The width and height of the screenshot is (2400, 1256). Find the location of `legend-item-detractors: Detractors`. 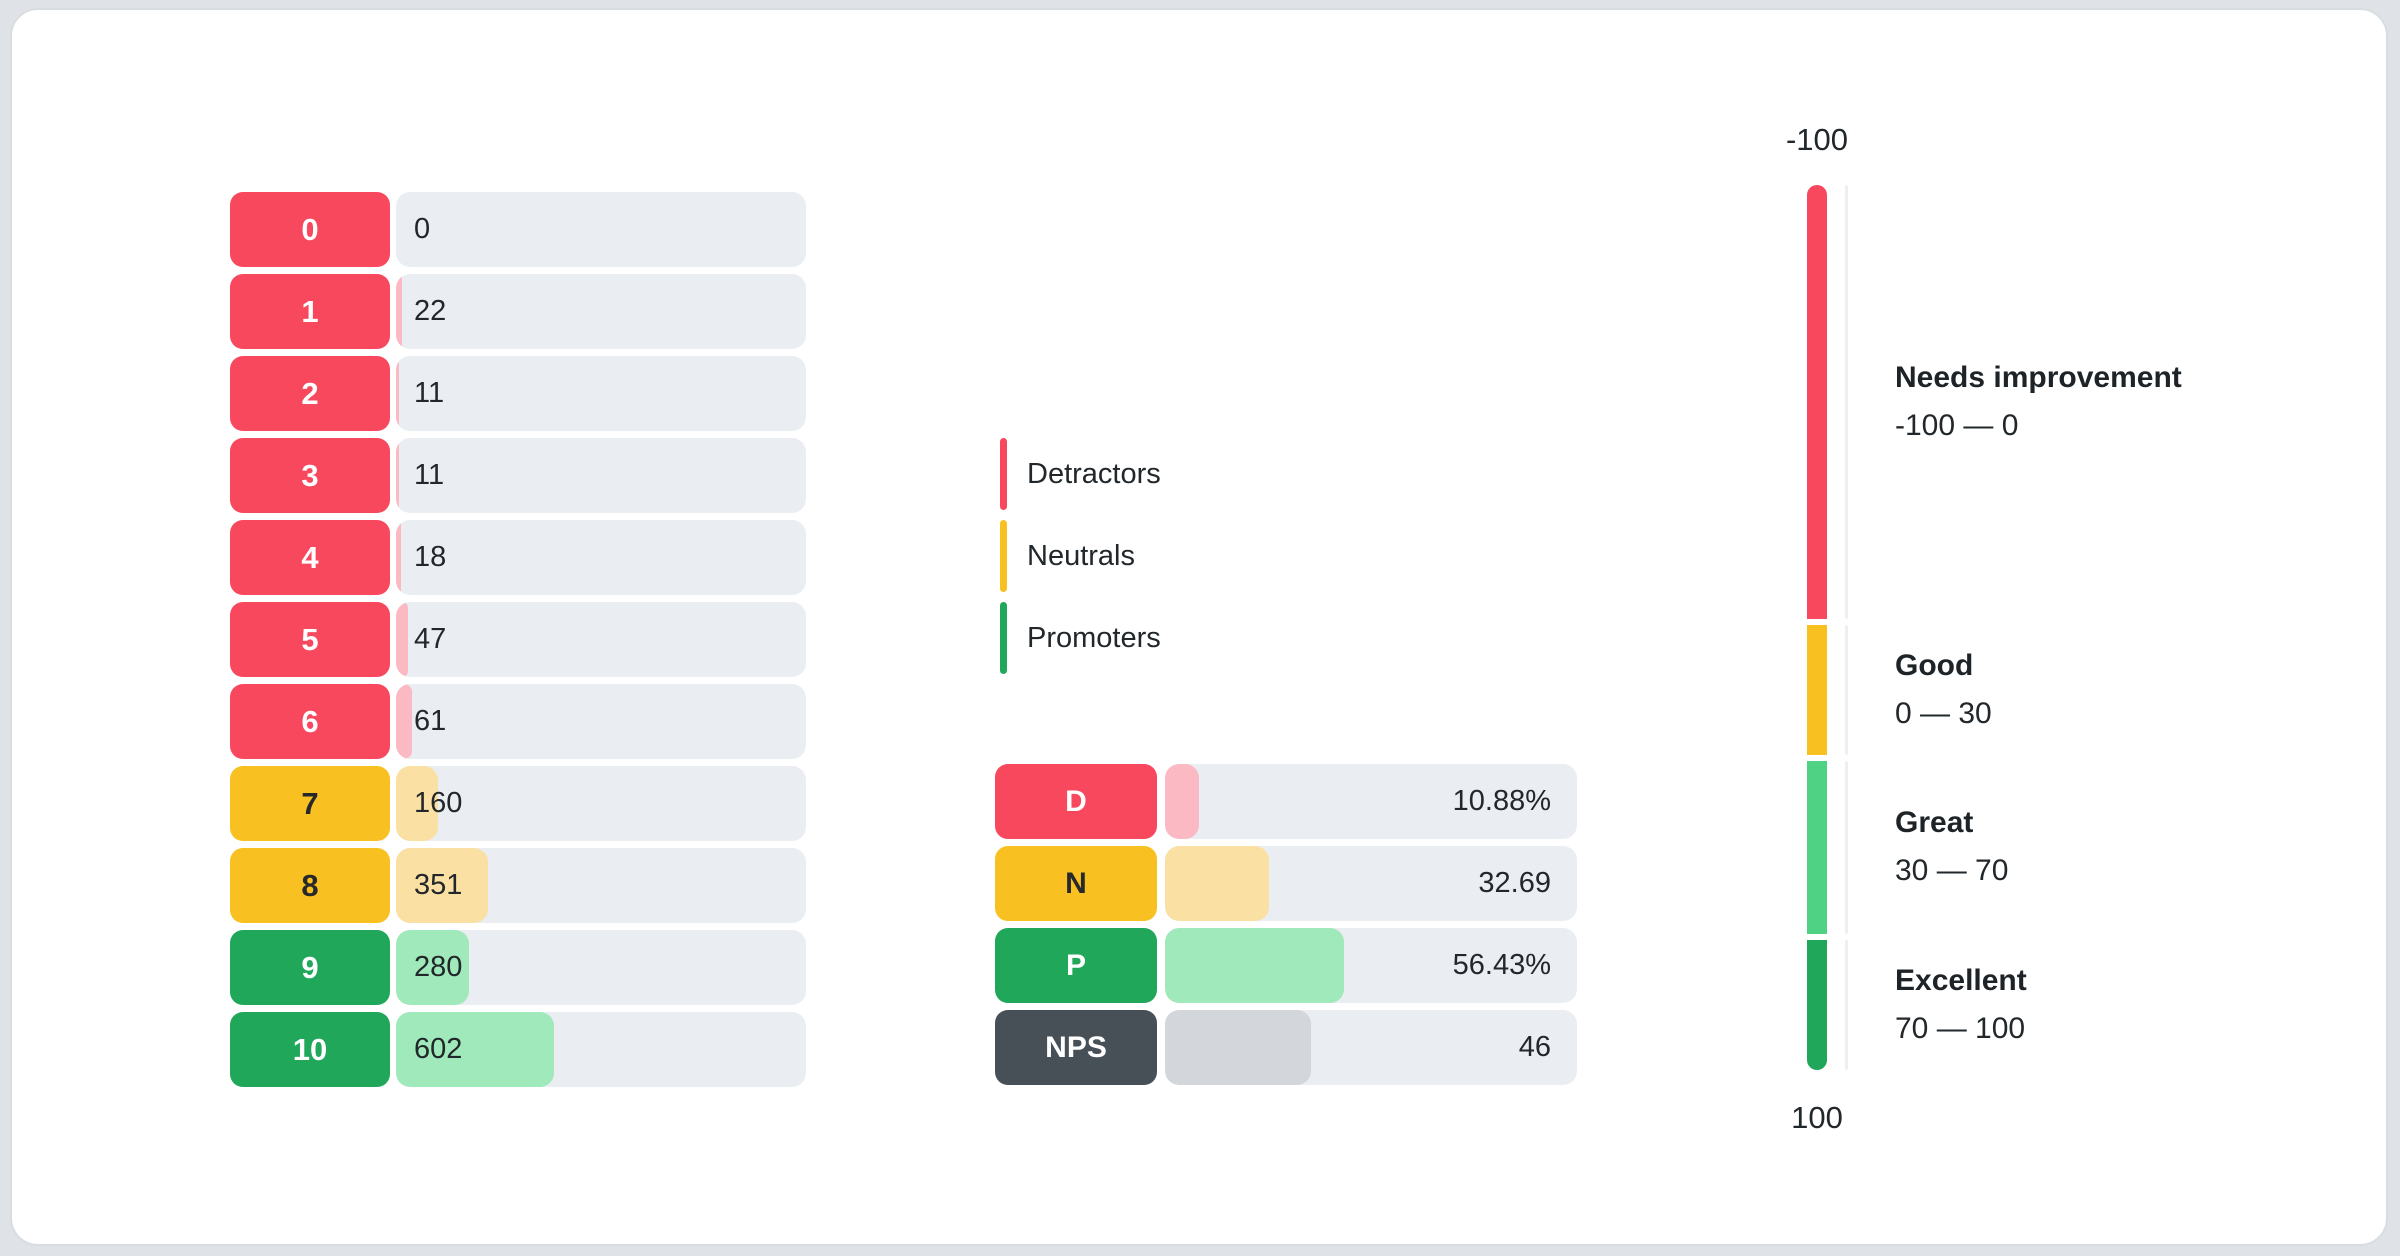

legend-item-detractors: Detractors is located at coordinates (1080, 474).